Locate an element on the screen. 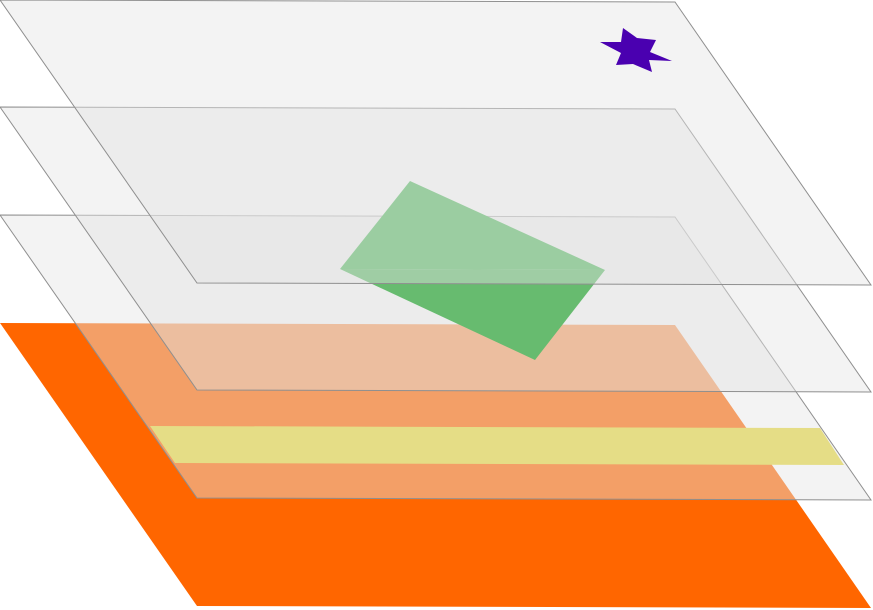 Image resolution: width=873 pixels, height=610 pixels. green-rectangle-lower-part is located at coordinates (472, 314).